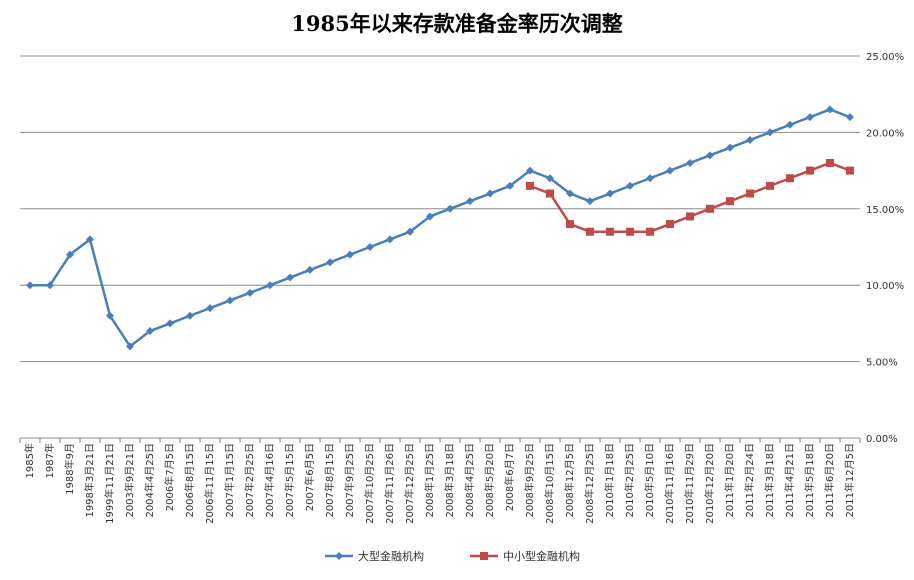 The height and width of the screenshot is (580, 914). What do you see at coordinates (769, 480) in the screenshot?
I see `x-tick-label: 2011年3月18日` at bounding box center [769, 480].